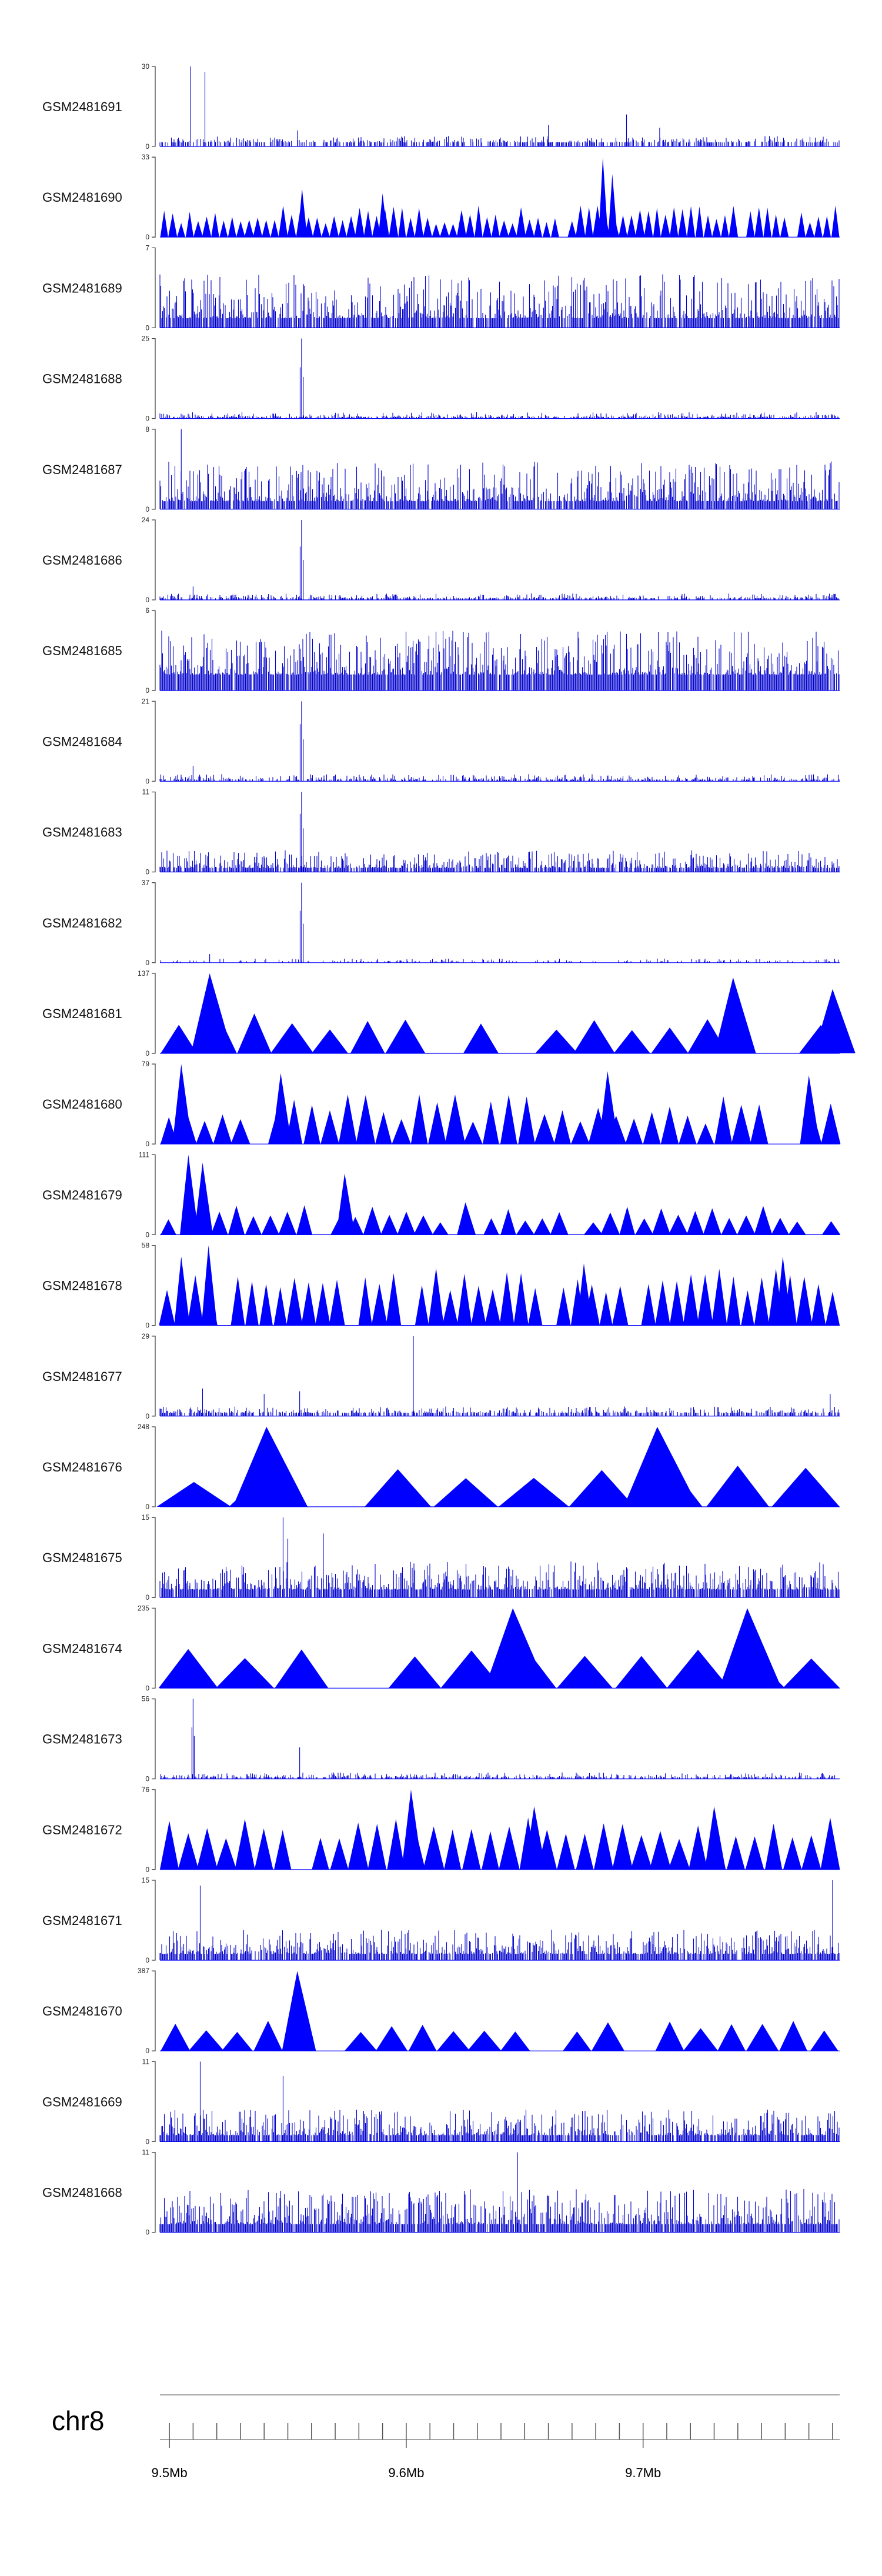 The image size is (882, 2576). What do you see at coordinates (147, 247) in the screenshot?
I see `y-max-label: 7` at bounding box center [147, 247].